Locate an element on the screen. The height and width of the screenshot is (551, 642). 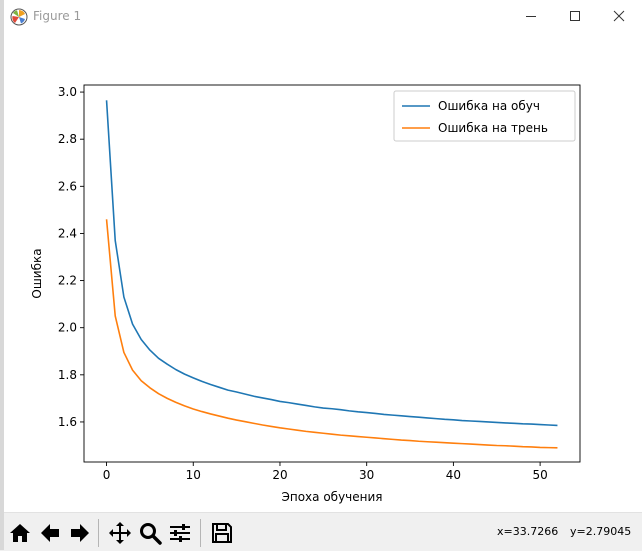
y-tick-label: 2.8 is located at coordinates (67, 139).